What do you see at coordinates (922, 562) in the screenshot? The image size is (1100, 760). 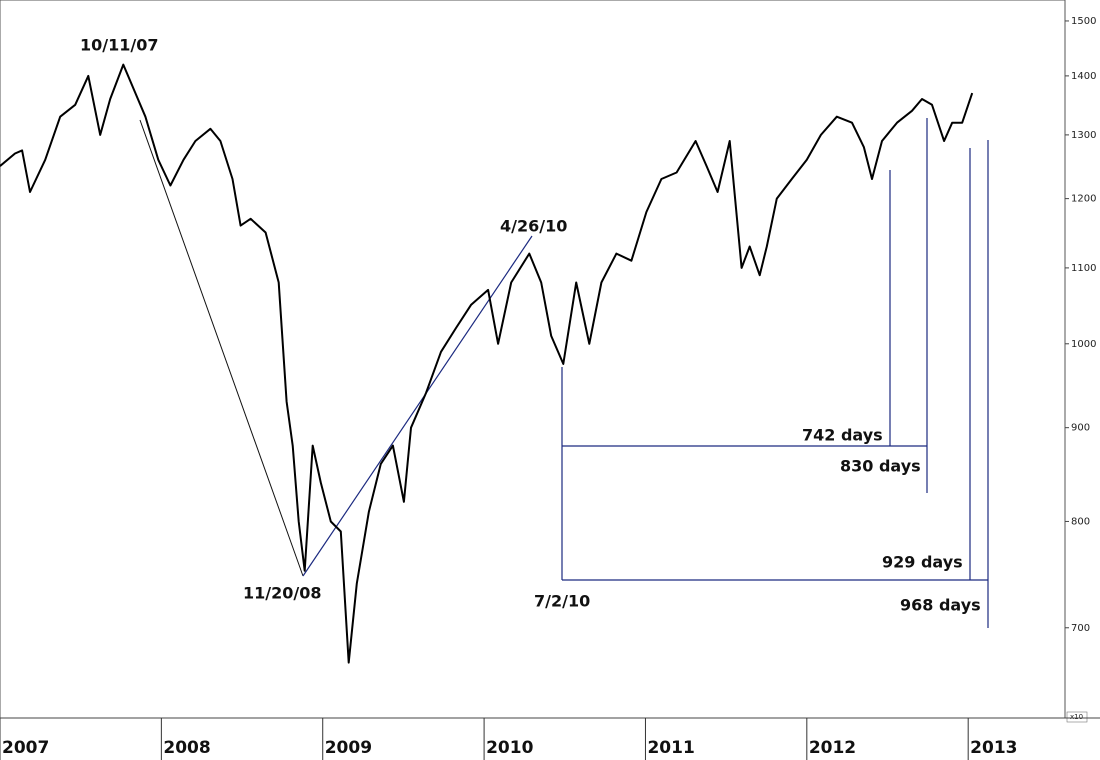 I see `annotation: 929 days` at bounding box center [922, 562].